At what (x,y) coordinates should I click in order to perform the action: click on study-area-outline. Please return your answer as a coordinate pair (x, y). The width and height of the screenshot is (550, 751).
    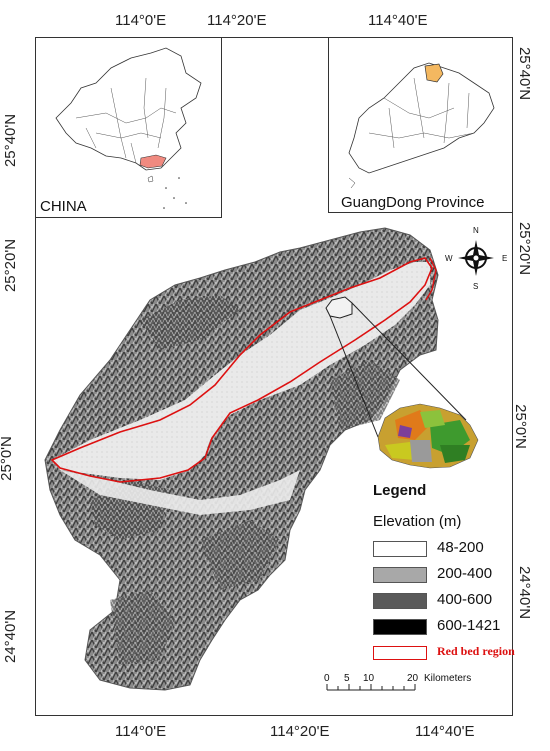
    Looking at the image, I should click on (339, 307).